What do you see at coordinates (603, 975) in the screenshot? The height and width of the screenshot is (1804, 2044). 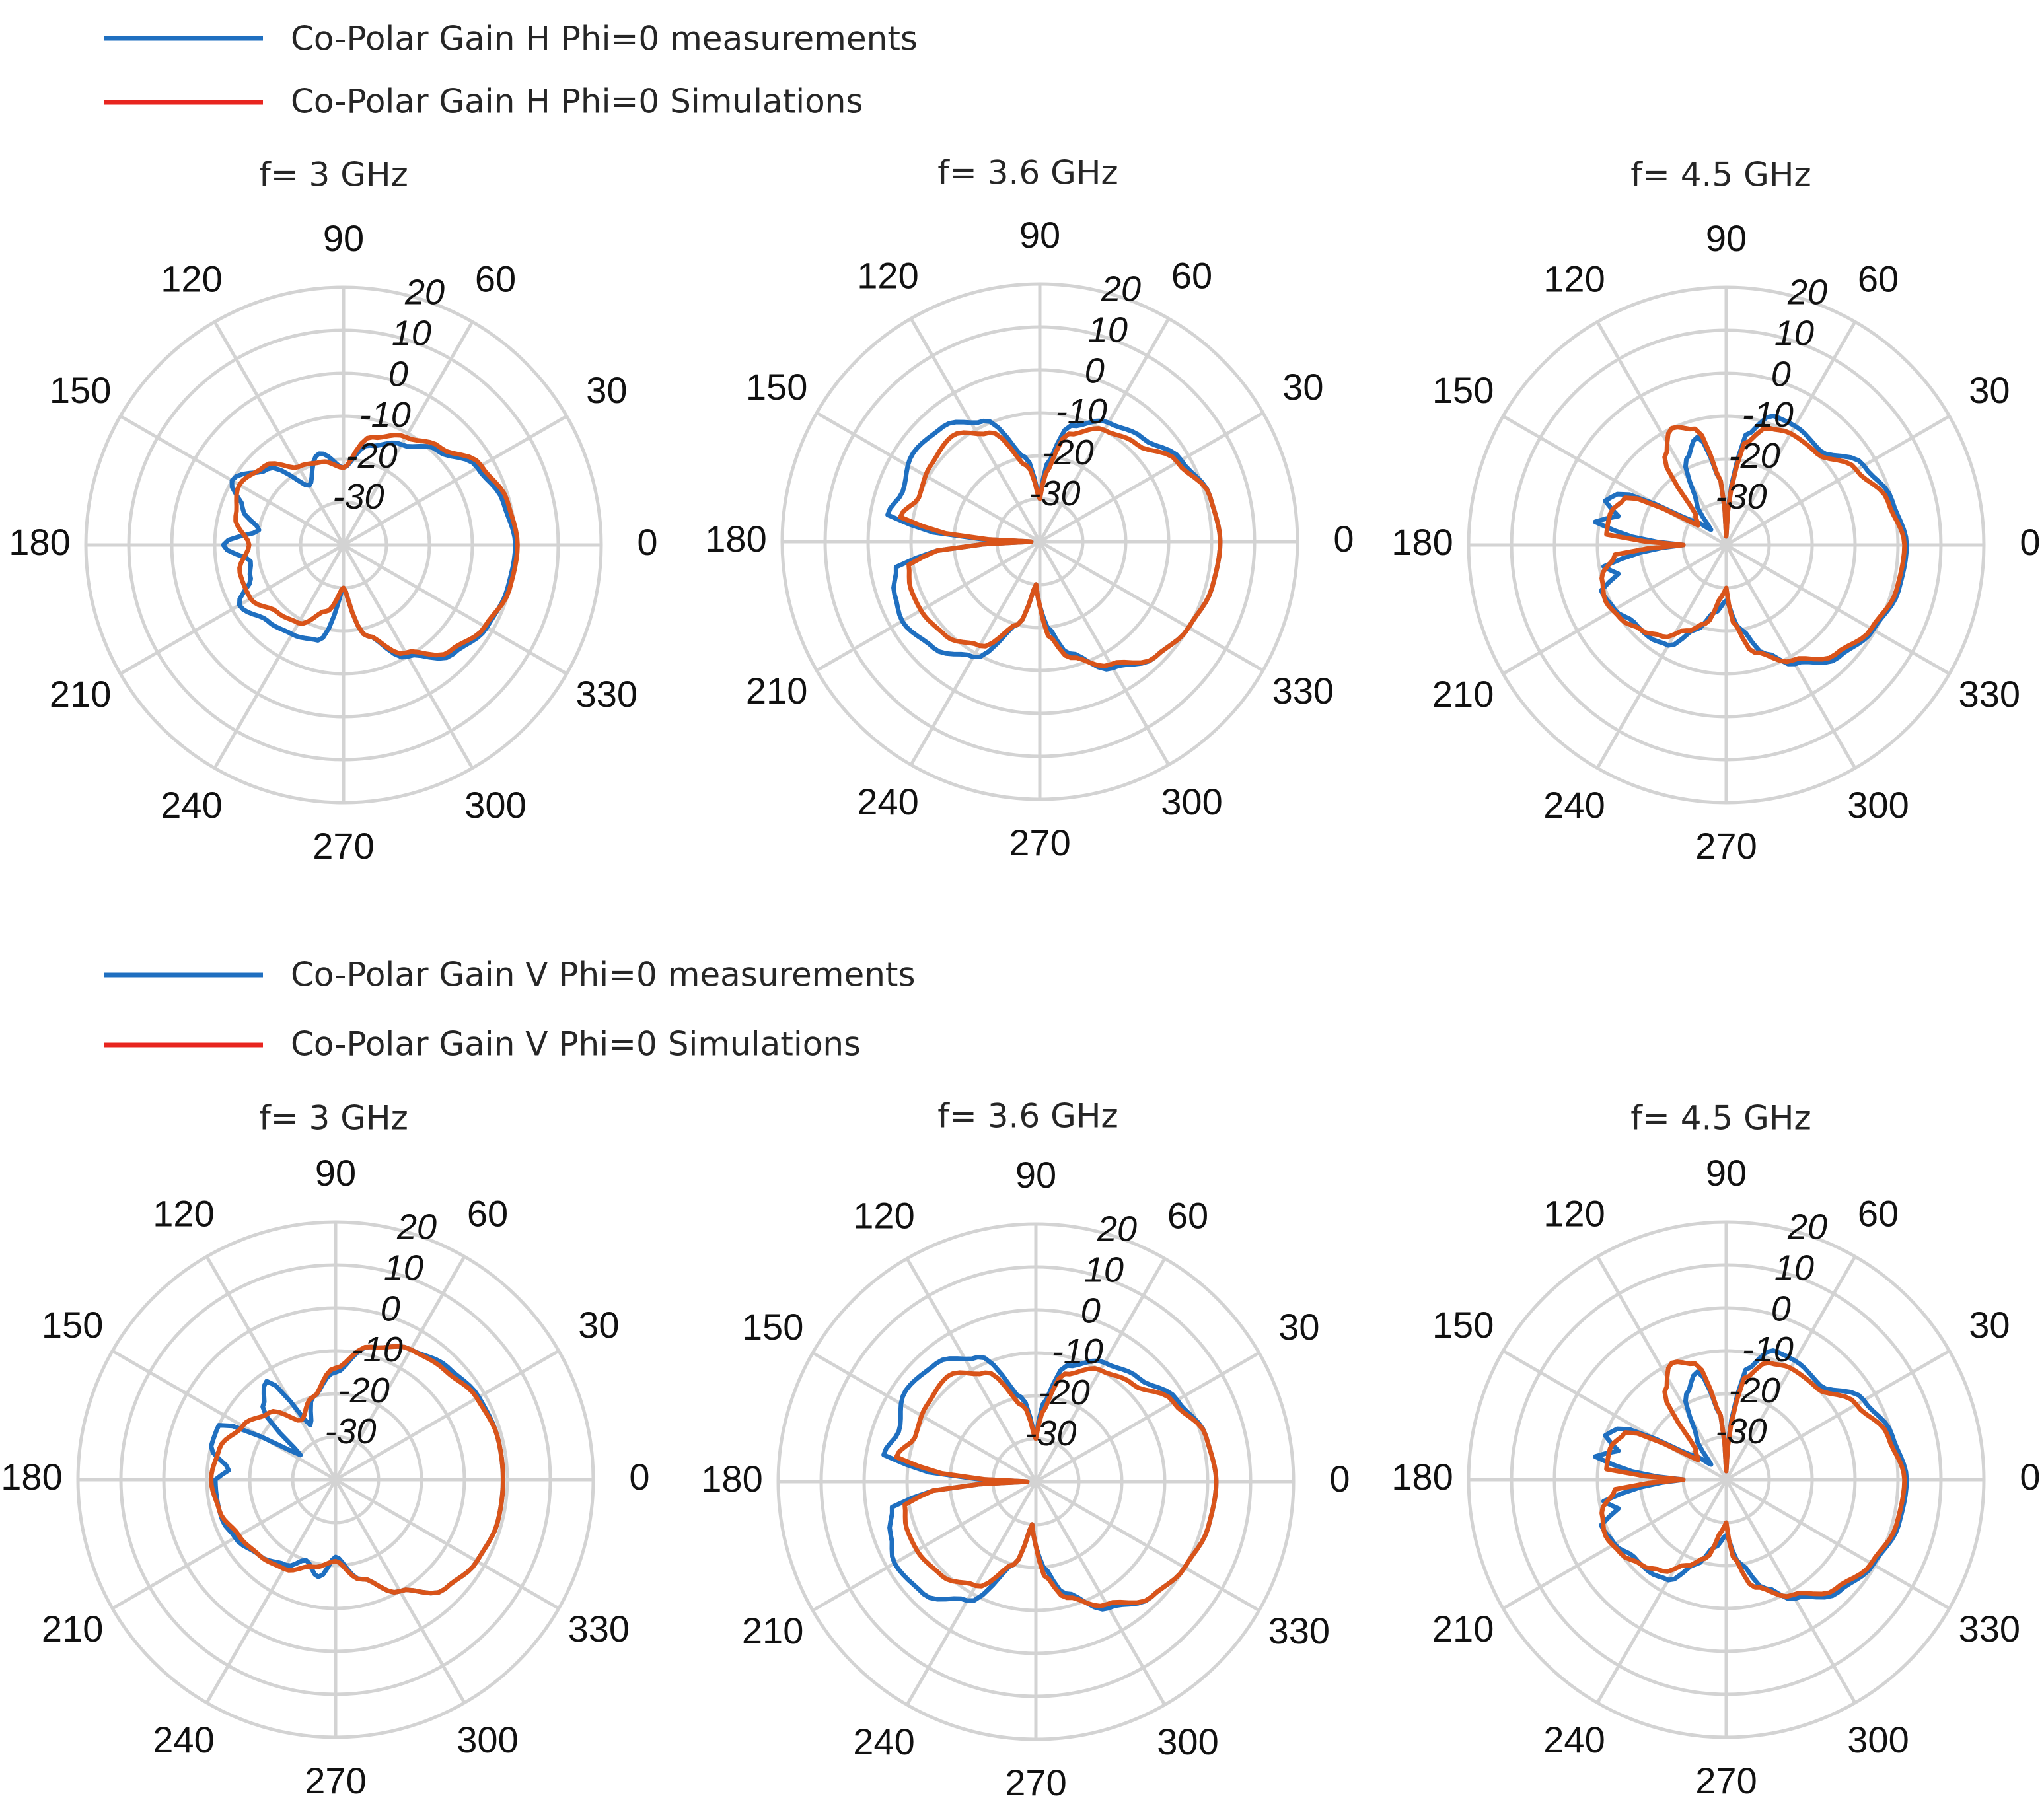 I see `legend-v-measured-label: Co-Polar Gain V Phi=0 measurements` at bounding box center [603, 975].